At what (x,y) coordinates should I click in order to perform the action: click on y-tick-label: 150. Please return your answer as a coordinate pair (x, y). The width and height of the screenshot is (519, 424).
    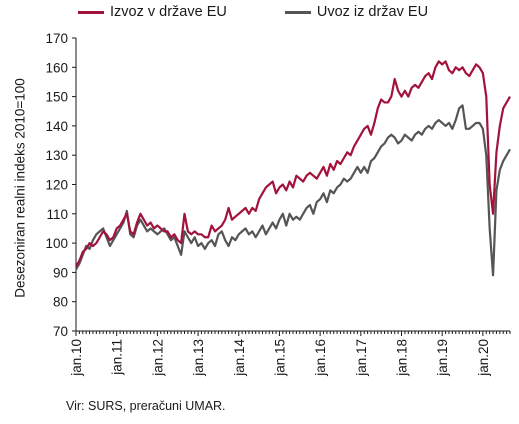
    Looking at the image, I should click on (56, 97).